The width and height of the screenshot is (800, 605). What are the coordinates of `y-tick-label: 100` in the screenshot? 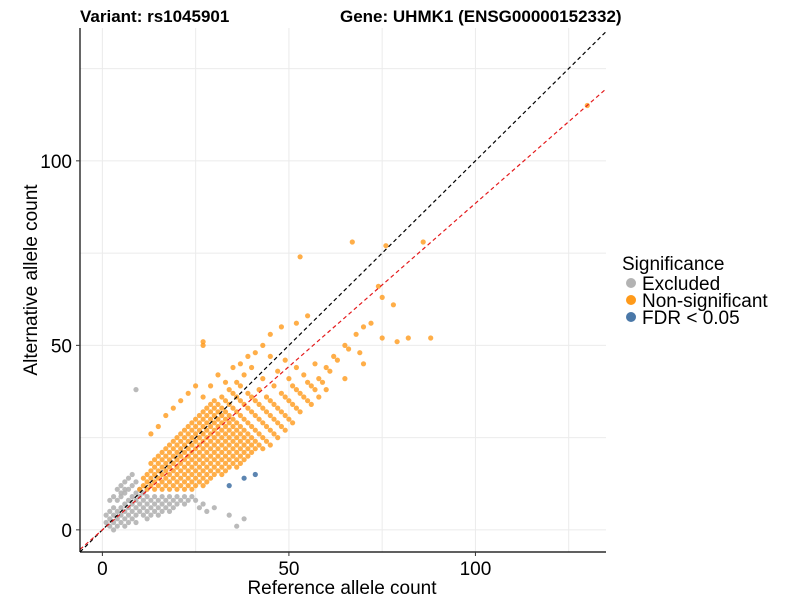 It's located at (56, 162).